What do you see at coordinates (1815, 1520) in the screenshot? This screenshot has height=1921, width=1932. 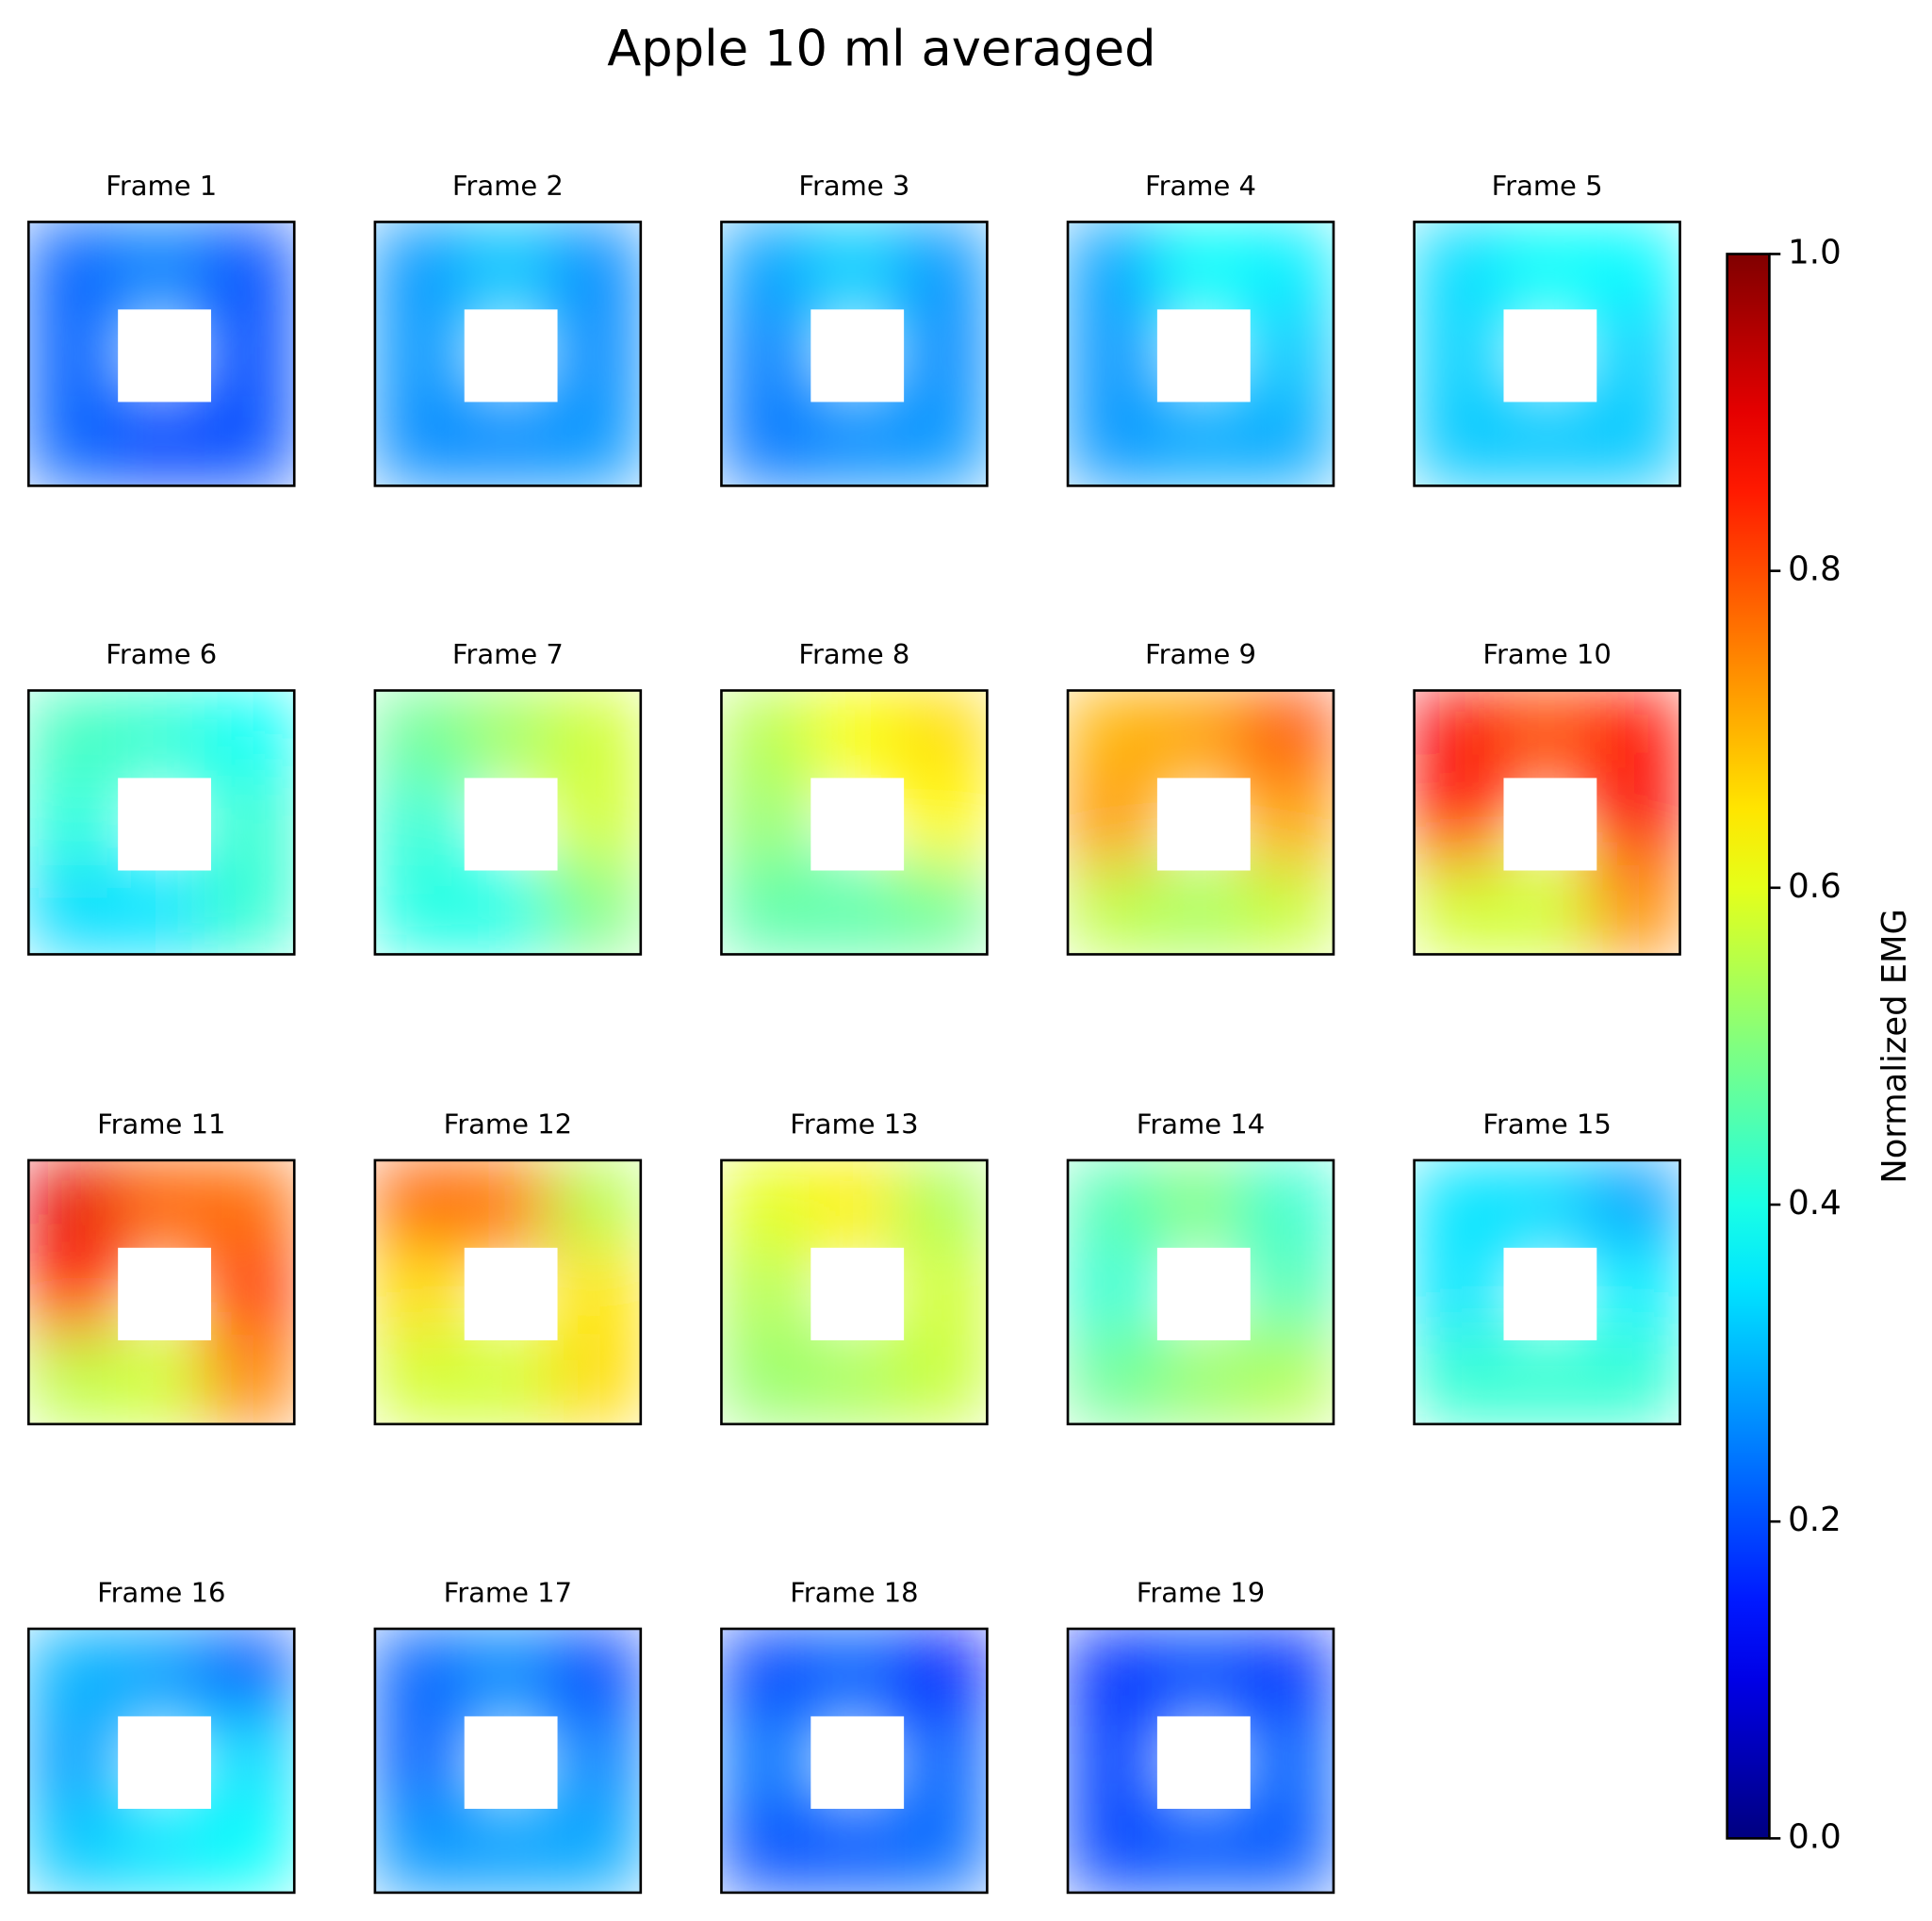 I see `colorbar-tick-label: 0.2` at bounding box center [1815, 1520].